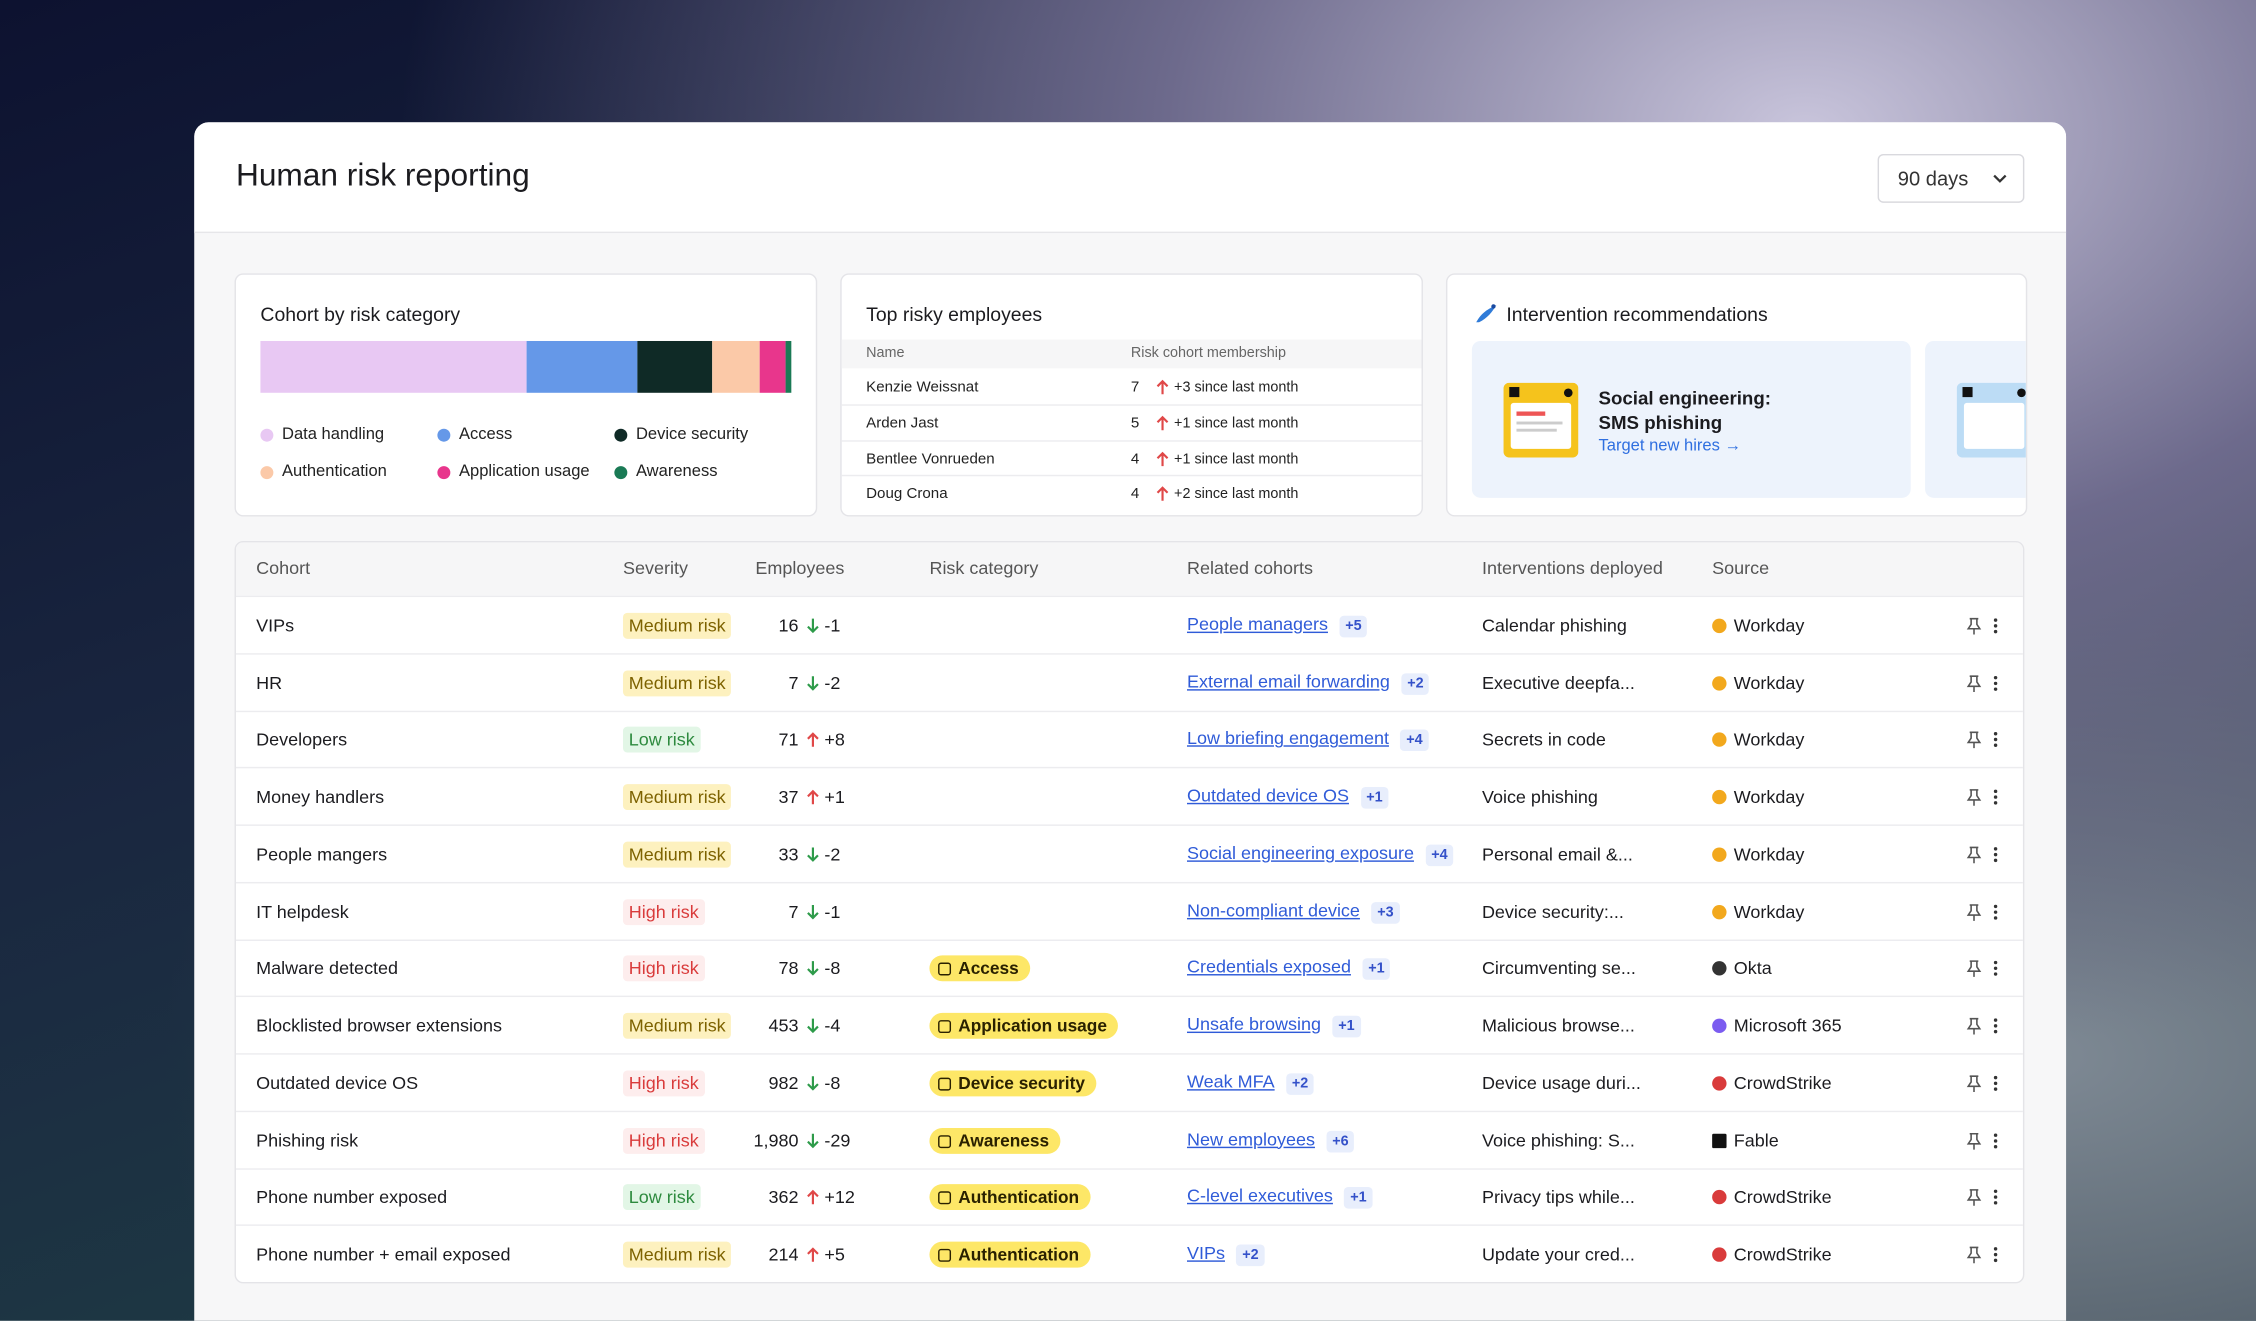 This screenshot has height=1321, width=2256. What do you see at coordinates (1670, 446) in the screenshot?
I see `recommendation-action: Target new hires →` at bounding box center [1670, 446].